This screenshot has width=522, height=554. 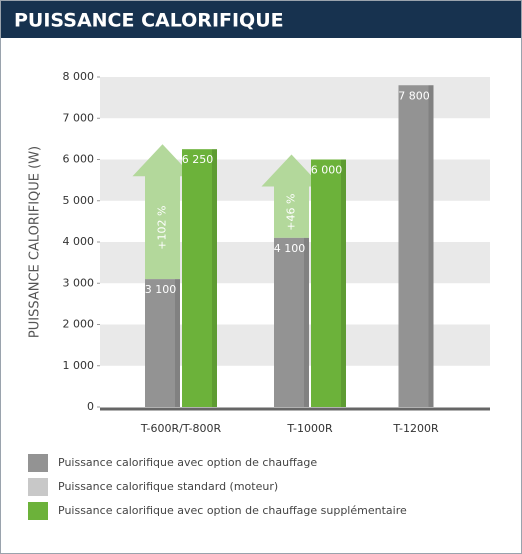 I want to click on header, so click(x=261, y=19).